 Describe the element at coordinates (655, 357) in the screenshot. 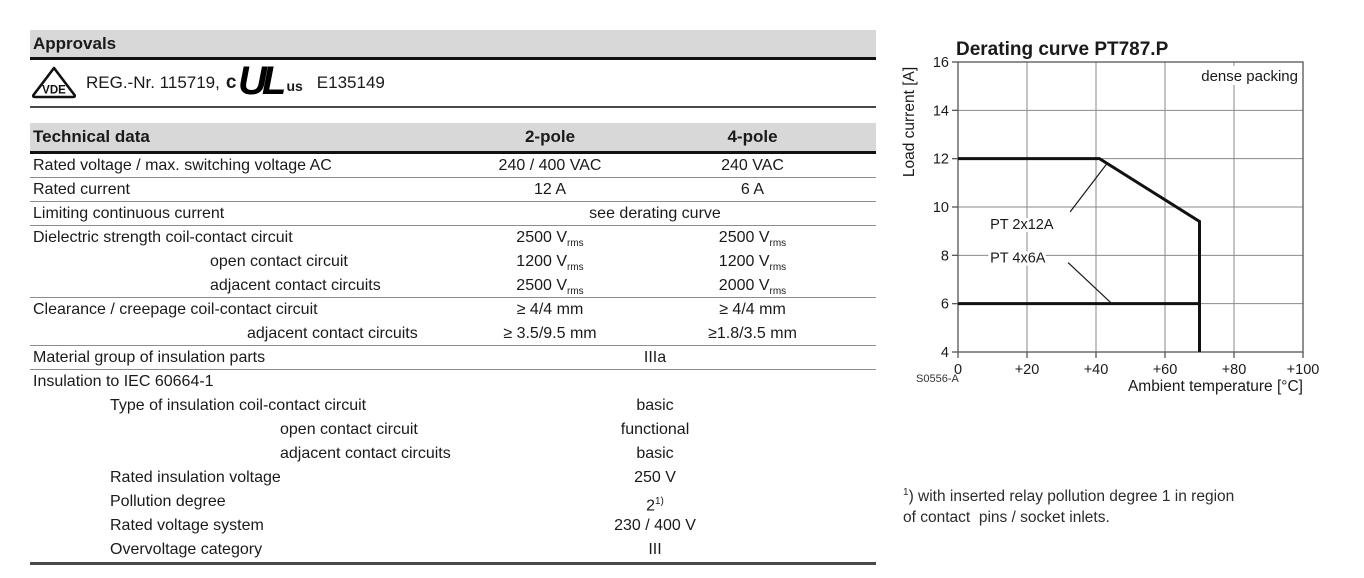

I see `cell-span-value: IIIa` at that location.